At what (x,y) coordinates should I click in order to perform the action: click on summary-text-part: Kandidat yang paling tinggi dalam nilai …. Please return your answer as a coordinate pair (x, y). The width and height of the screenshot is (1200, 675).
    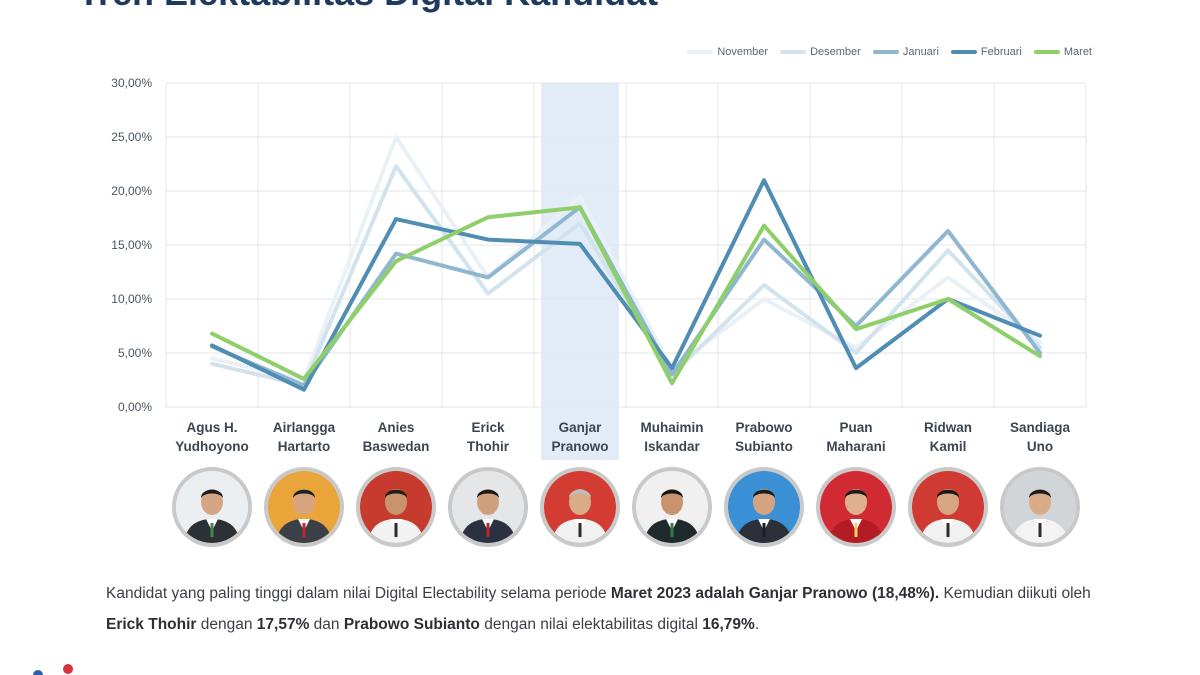
    Looking at the image, I should click on (358, 593).